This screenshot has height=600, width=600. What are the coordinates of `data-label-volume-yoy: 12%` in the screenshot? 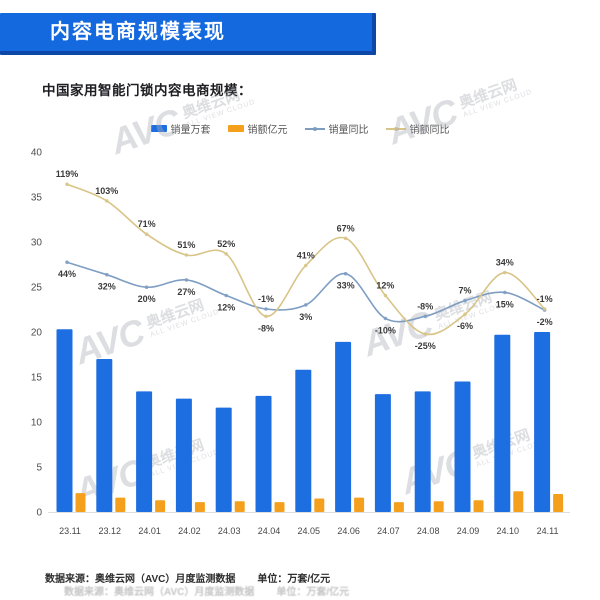 It's located at (226, 308).